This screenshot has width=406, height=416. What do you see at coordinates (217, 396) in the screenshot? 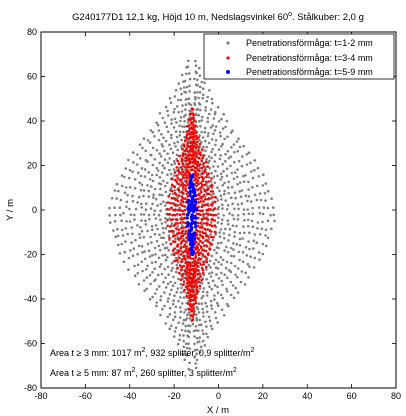
I see `x-tick-labels: -80 -60 -40 -20 0 20 40 60 80` at bounding box center [217, 396].